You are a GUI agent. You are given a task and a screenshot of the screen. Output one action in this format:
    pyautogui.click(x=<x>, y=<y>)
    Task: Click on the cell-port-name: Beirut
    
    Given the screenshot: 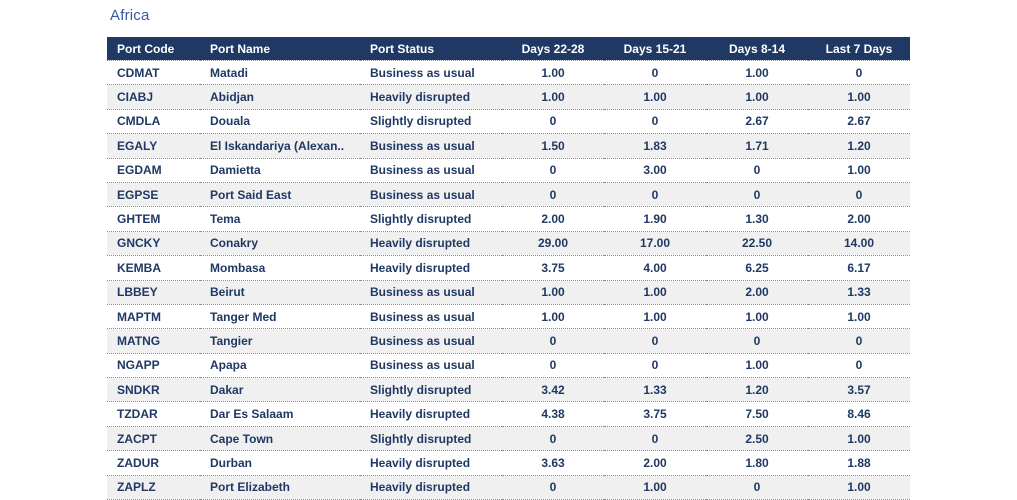 What is the action you would take?
    pyautogui.click(x=280, y=292)
    